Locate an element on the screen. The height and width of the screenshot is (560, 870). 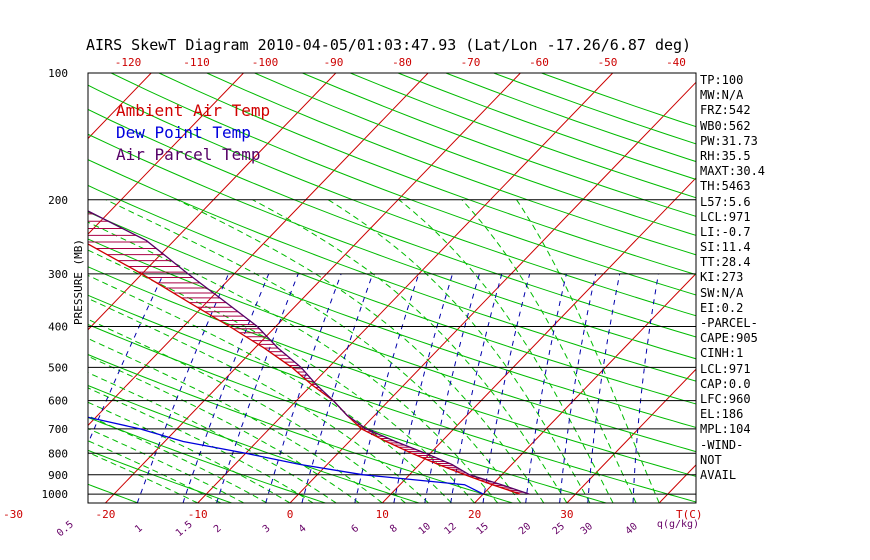
sounding-index-10: LI:-0.7 is located at coordinates (725, 231).